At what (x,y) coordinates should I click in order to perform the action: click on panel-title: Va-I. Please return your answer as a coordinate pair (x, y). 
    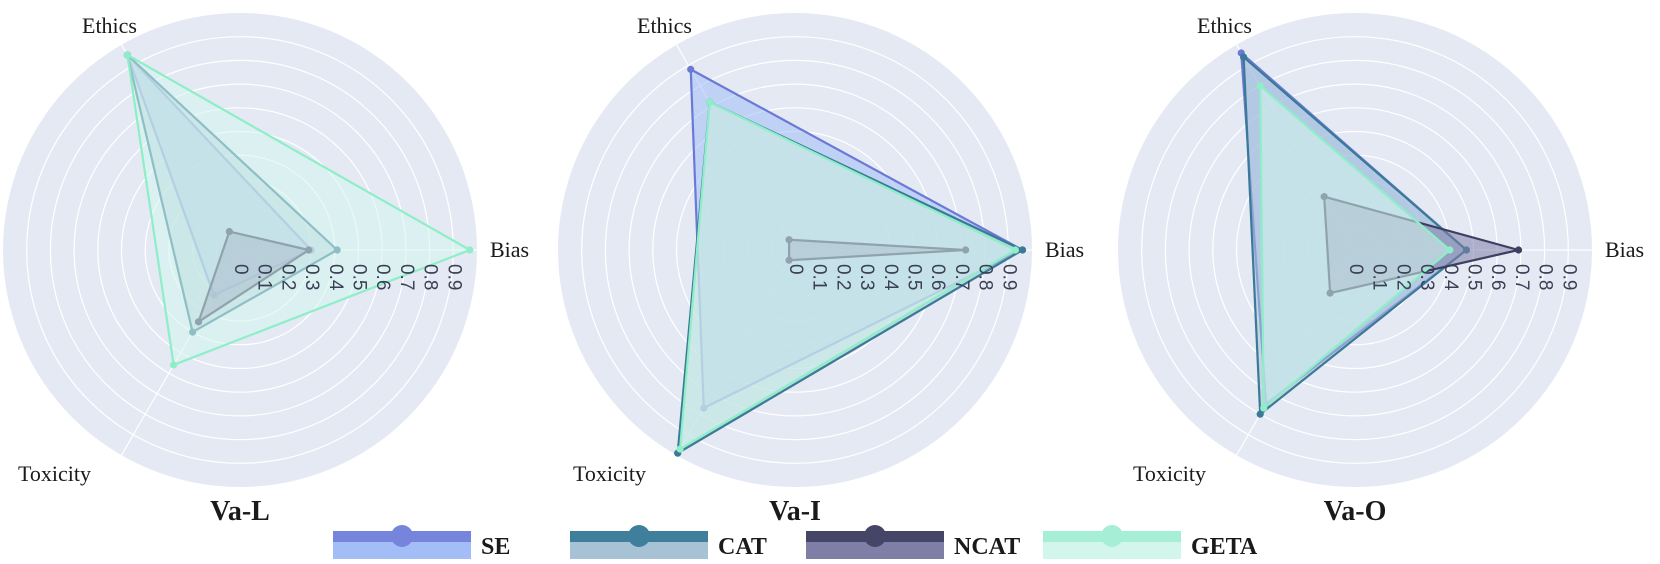
    Looking at the image, I should click on (795, 511).